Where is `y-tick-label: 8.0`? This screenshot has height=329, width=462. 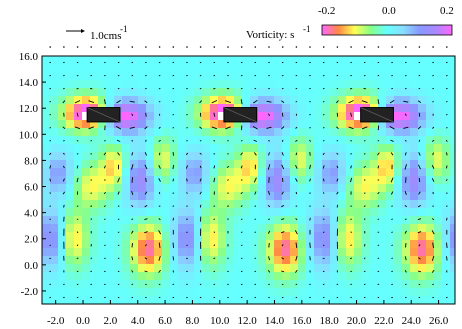
y-tick-label: 8.0 is located at coordinates (31, 161).